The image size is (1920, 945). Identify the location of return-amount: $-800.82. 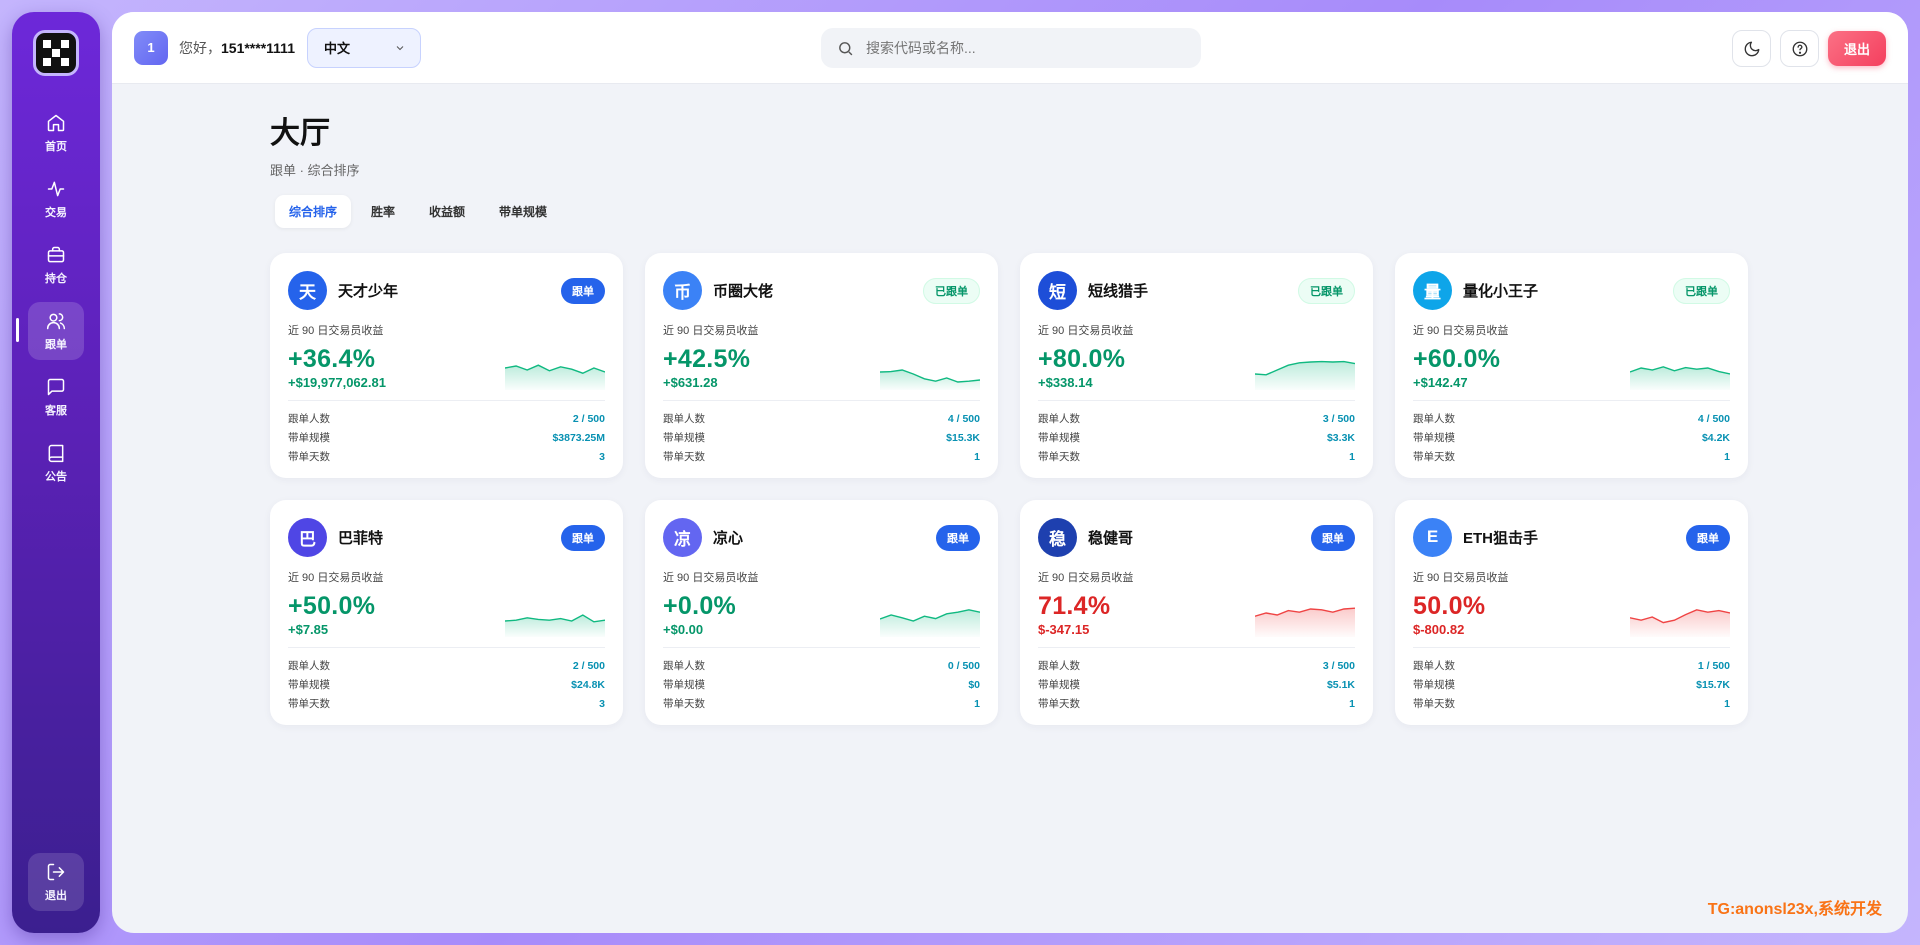
(1439, 629).